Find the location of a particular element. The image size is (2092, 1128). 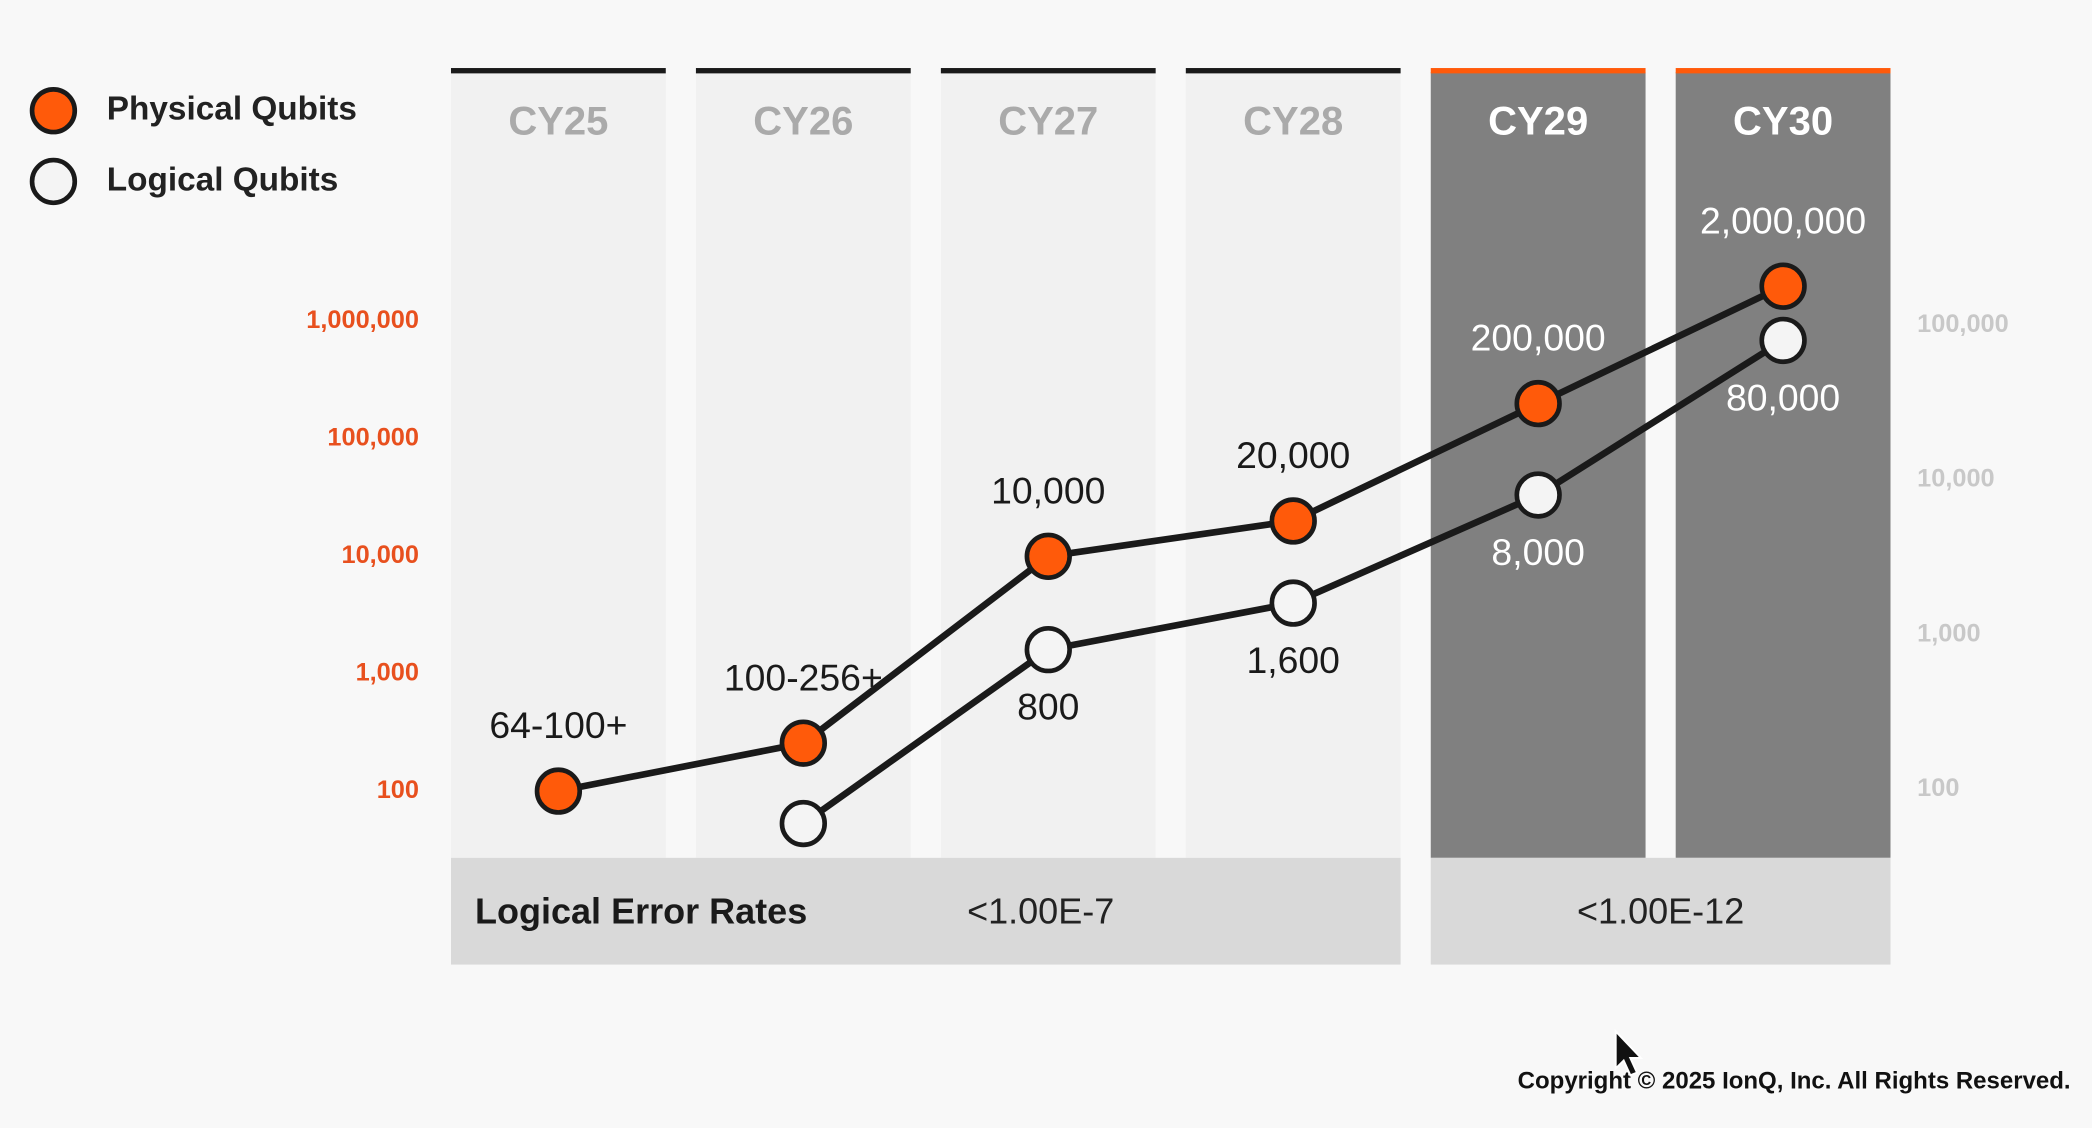

data-label: 20,000 is located at coordinates (1293, 455).